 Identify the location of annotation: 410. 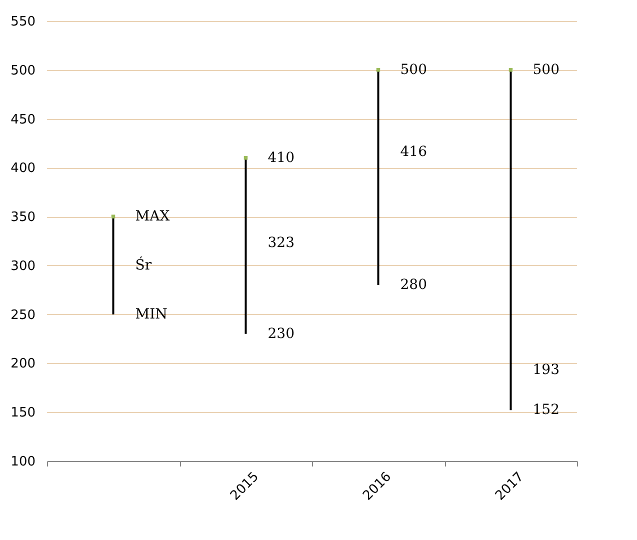
(281, 158).